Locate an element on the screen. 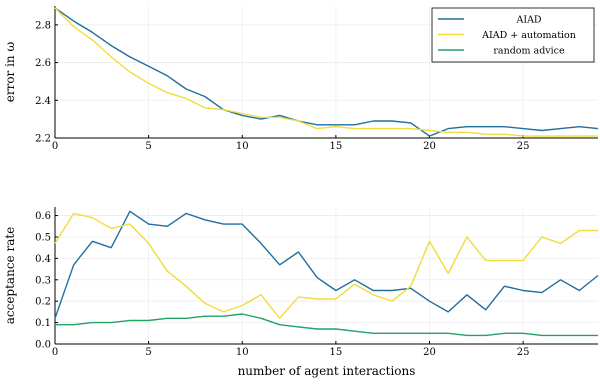 Image resolution: width=600 pixels, height=385 pixels. y-tick-label: 2.4 is located at coordinates (43, 101).